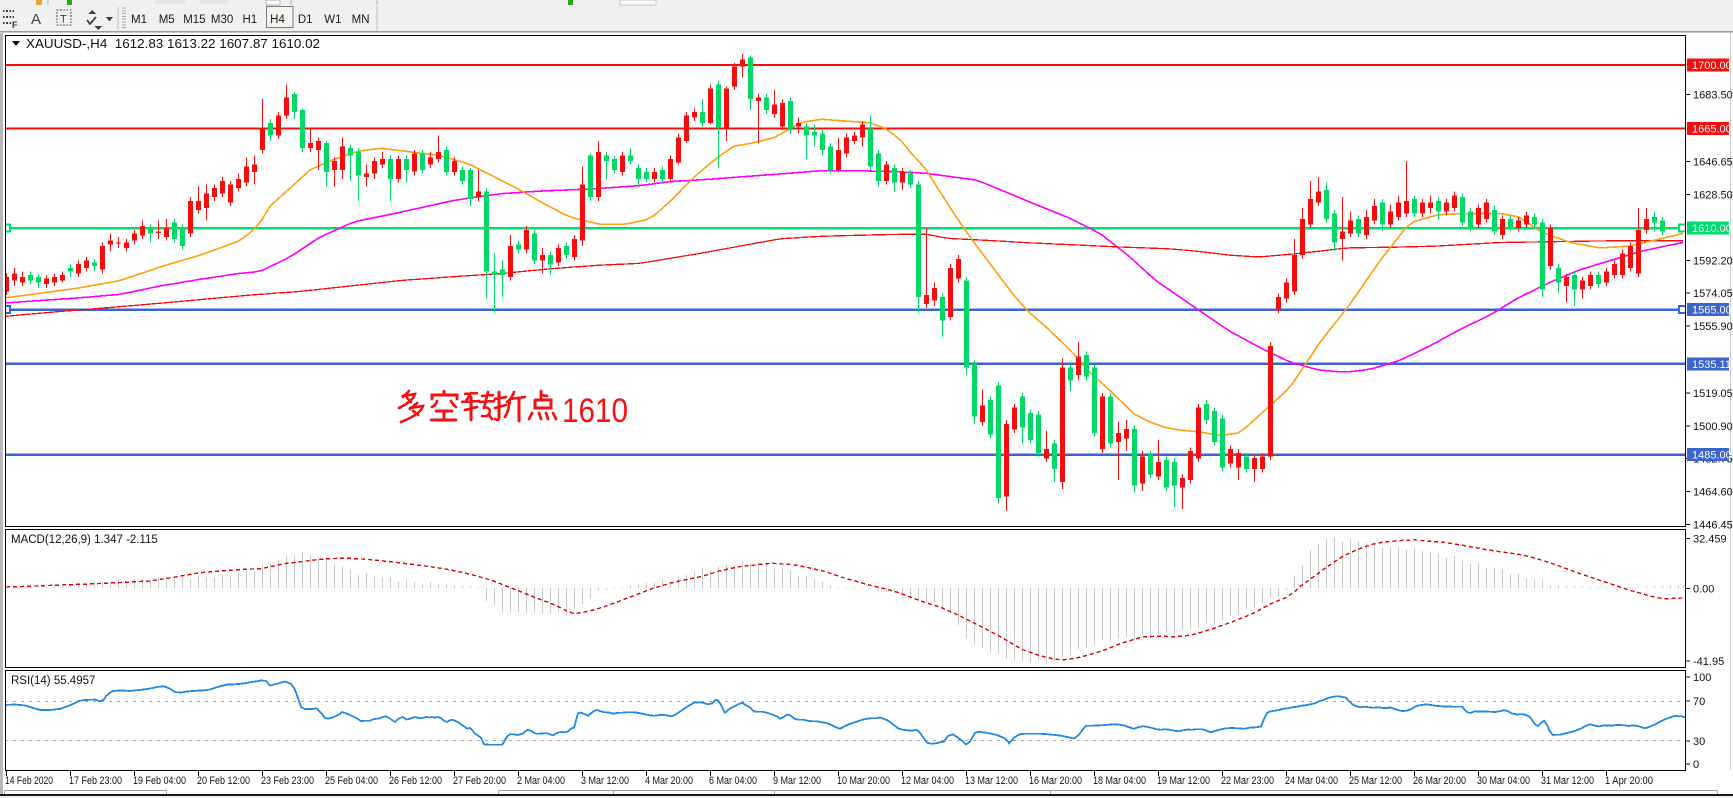  I want to click on svg-text: MACD(12,26,9) 1.347 -2.115, so click(84, 540).